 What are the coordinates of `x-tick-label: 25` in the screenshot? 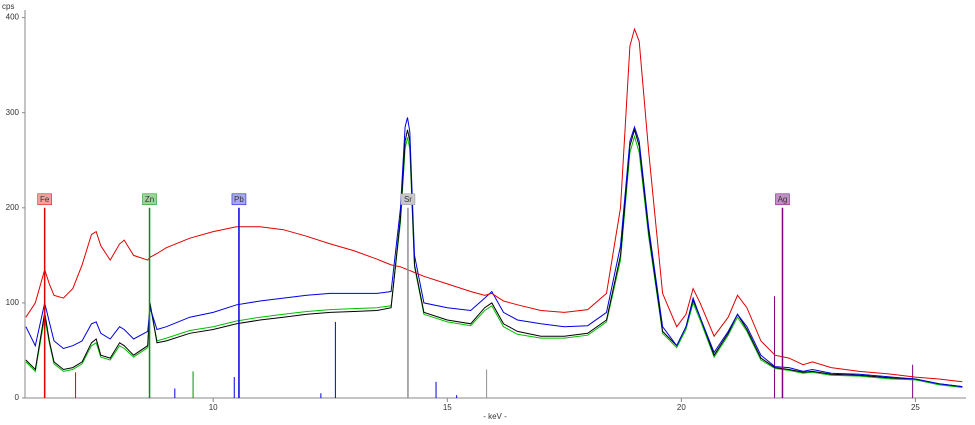 It's located at (915, 407).